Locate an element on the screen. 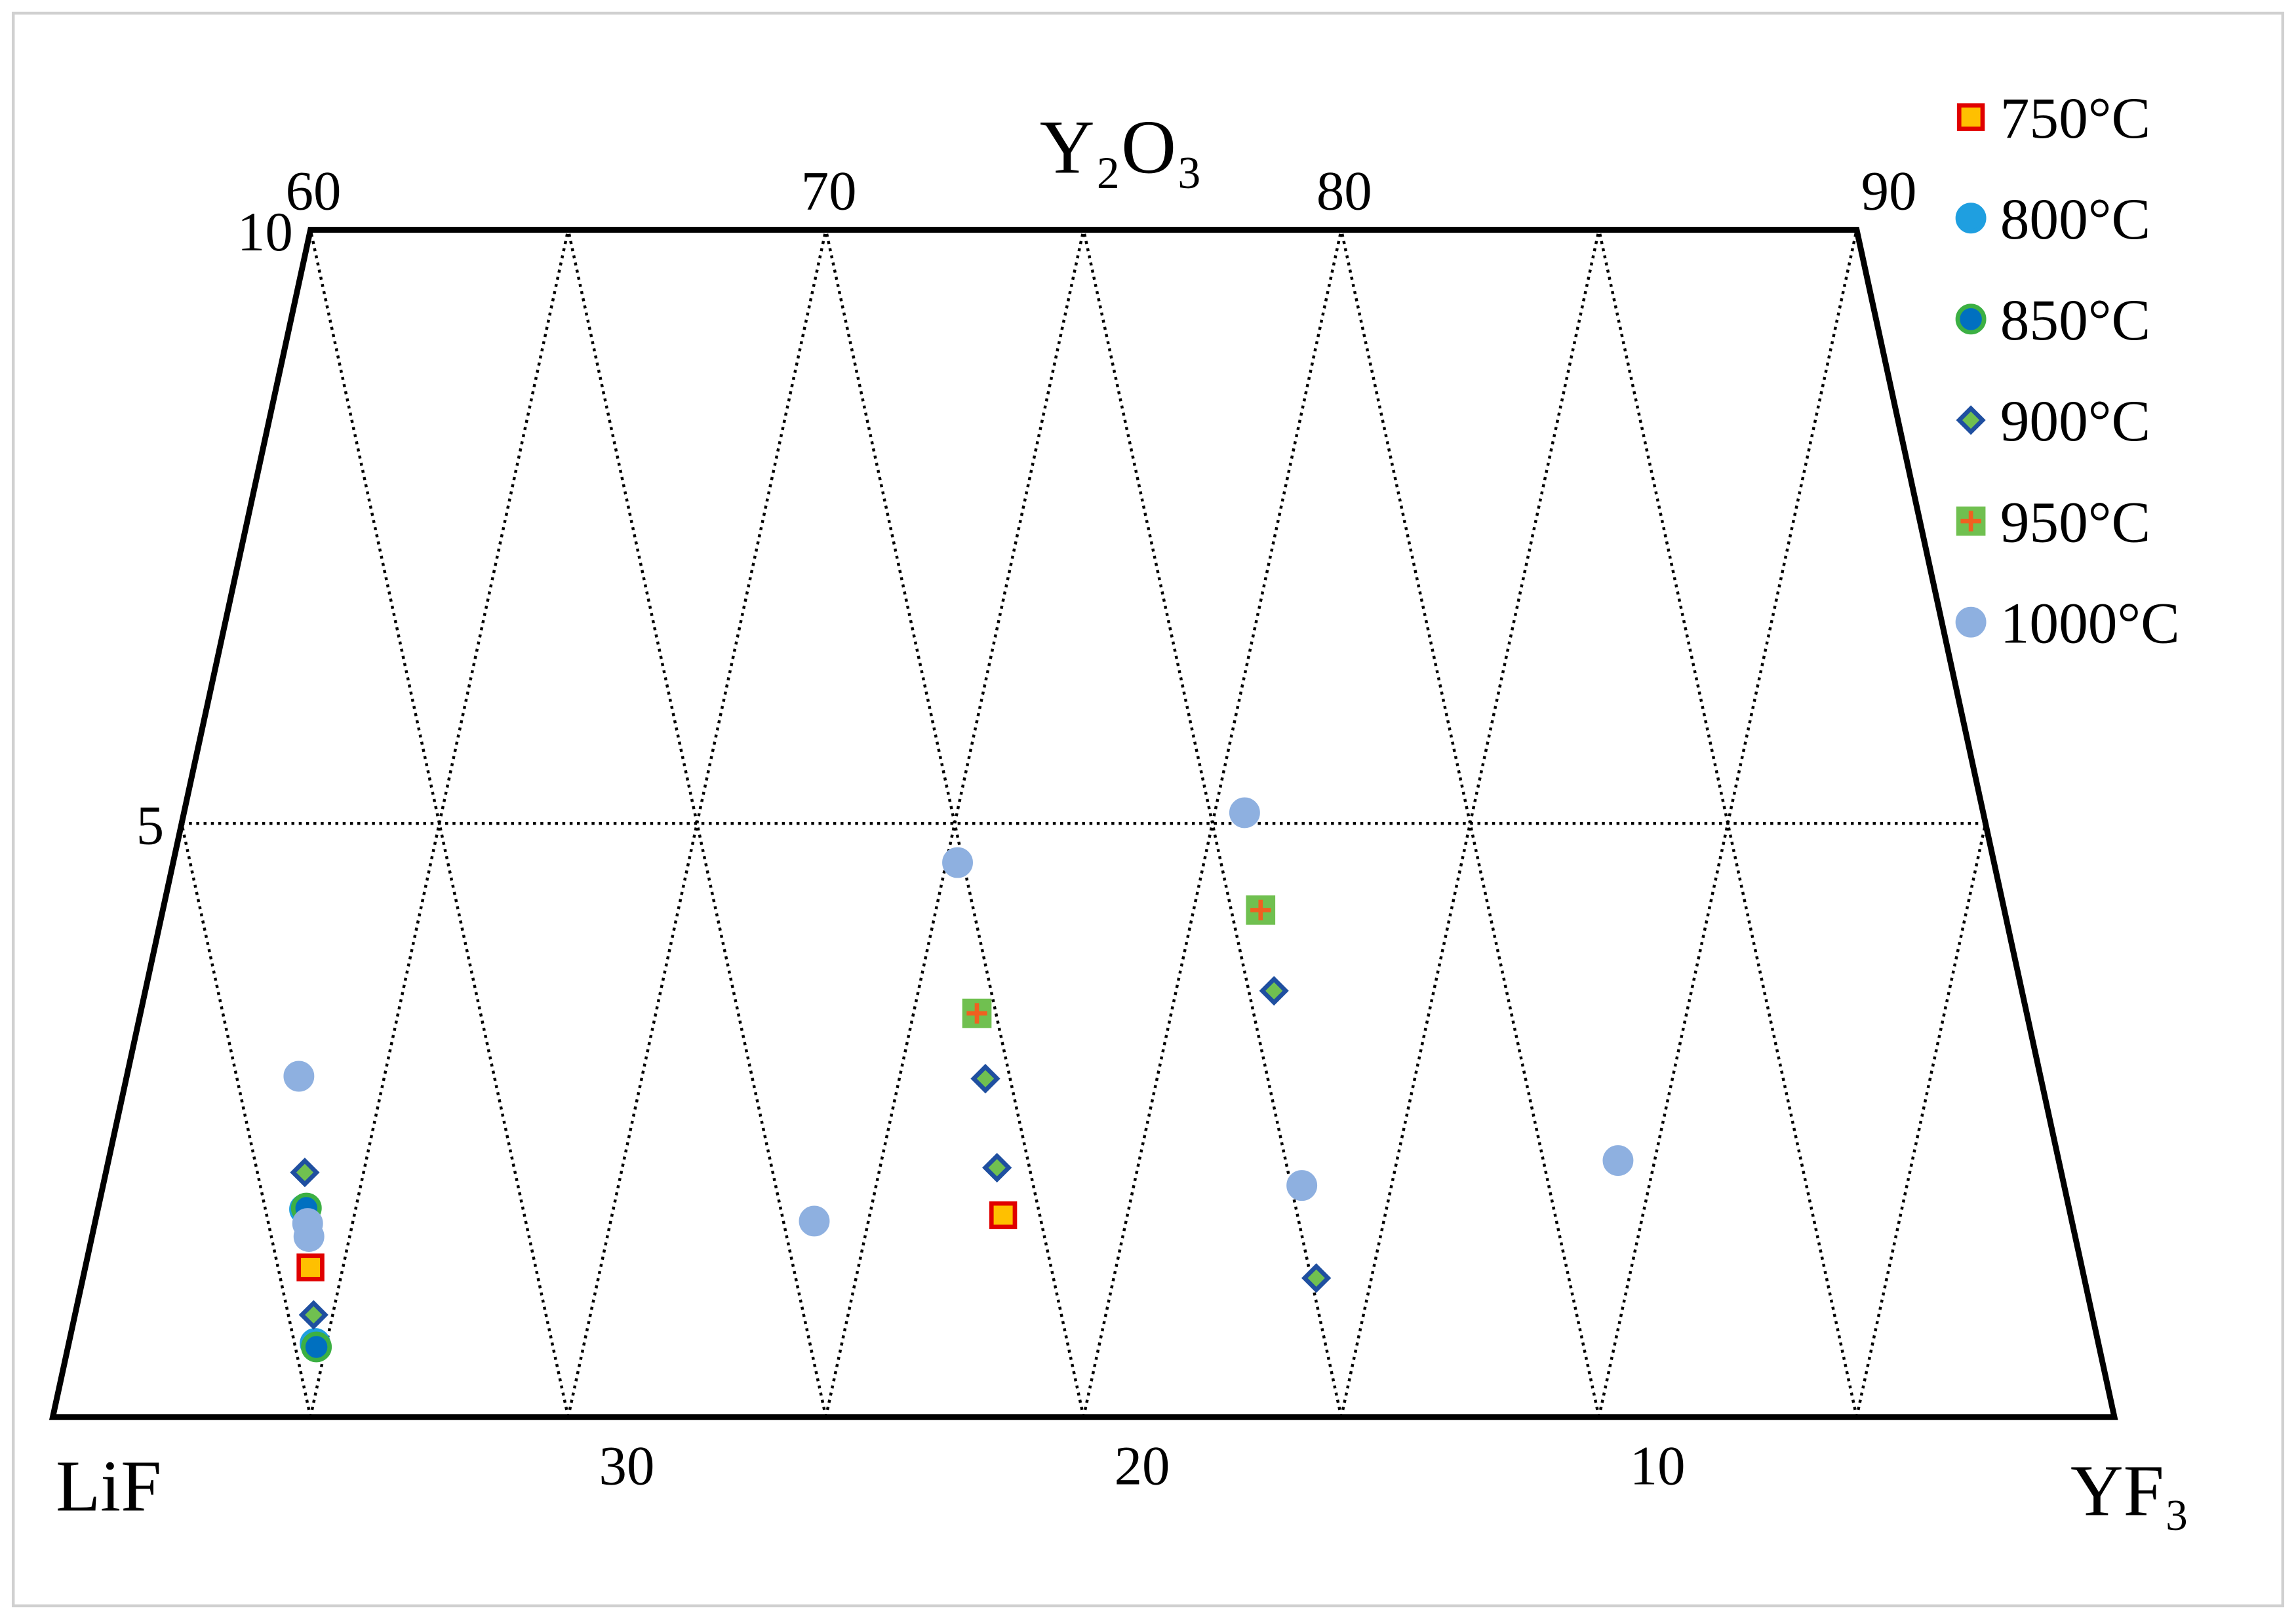 This screenshot has width=2296, height=1619. x-tick-label: 10 is located at coordinates (1658, 1466).